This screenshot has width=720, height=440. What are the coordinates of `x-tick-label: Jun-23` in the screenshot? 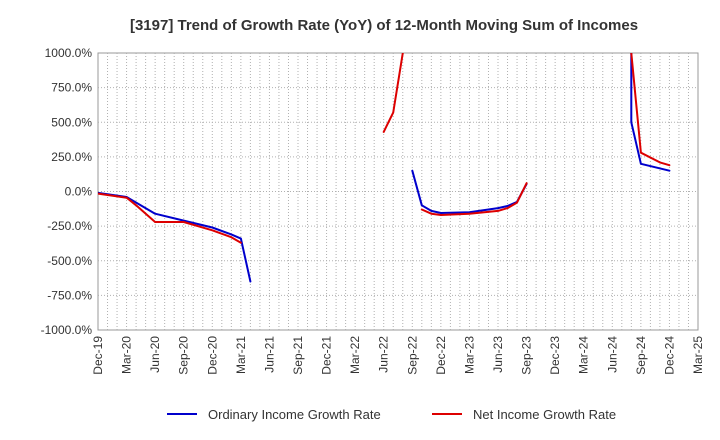 It's located at (498, 354).